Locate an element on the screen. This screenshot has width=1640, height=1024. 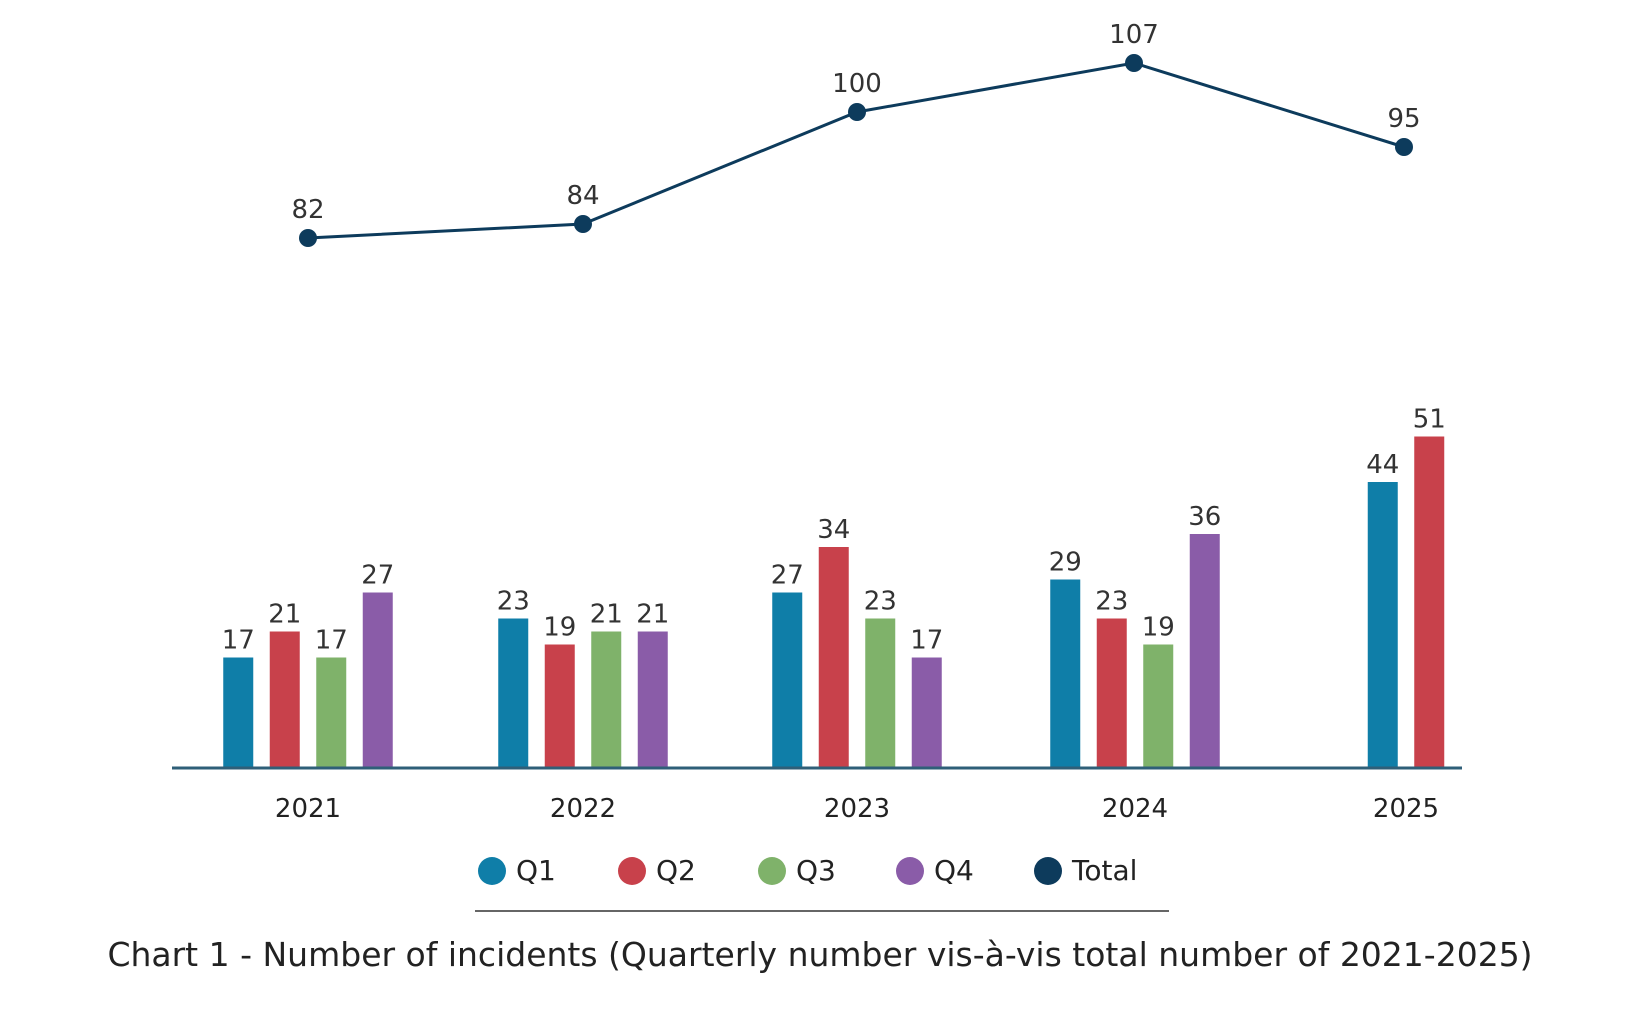
legend-swatch-q4 is located at coordinates (910, 871).